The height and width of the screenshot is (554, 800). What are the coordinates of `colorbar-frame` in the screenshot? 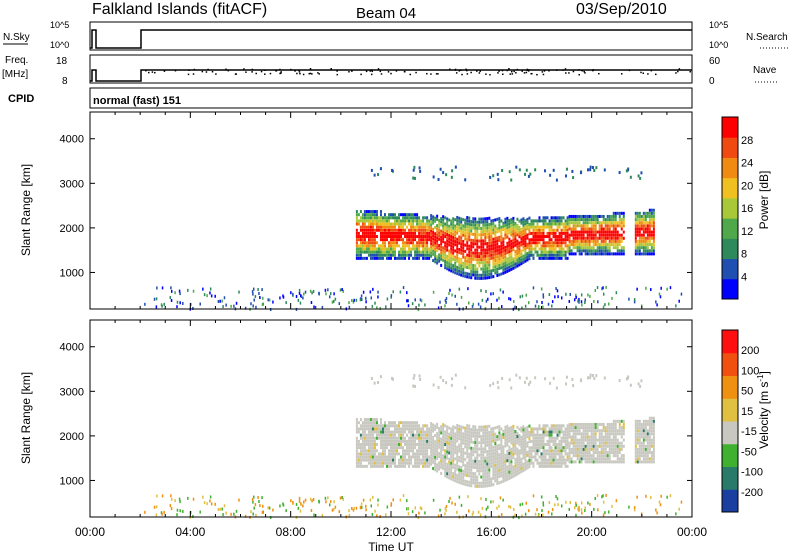 It's located at (730, 421).